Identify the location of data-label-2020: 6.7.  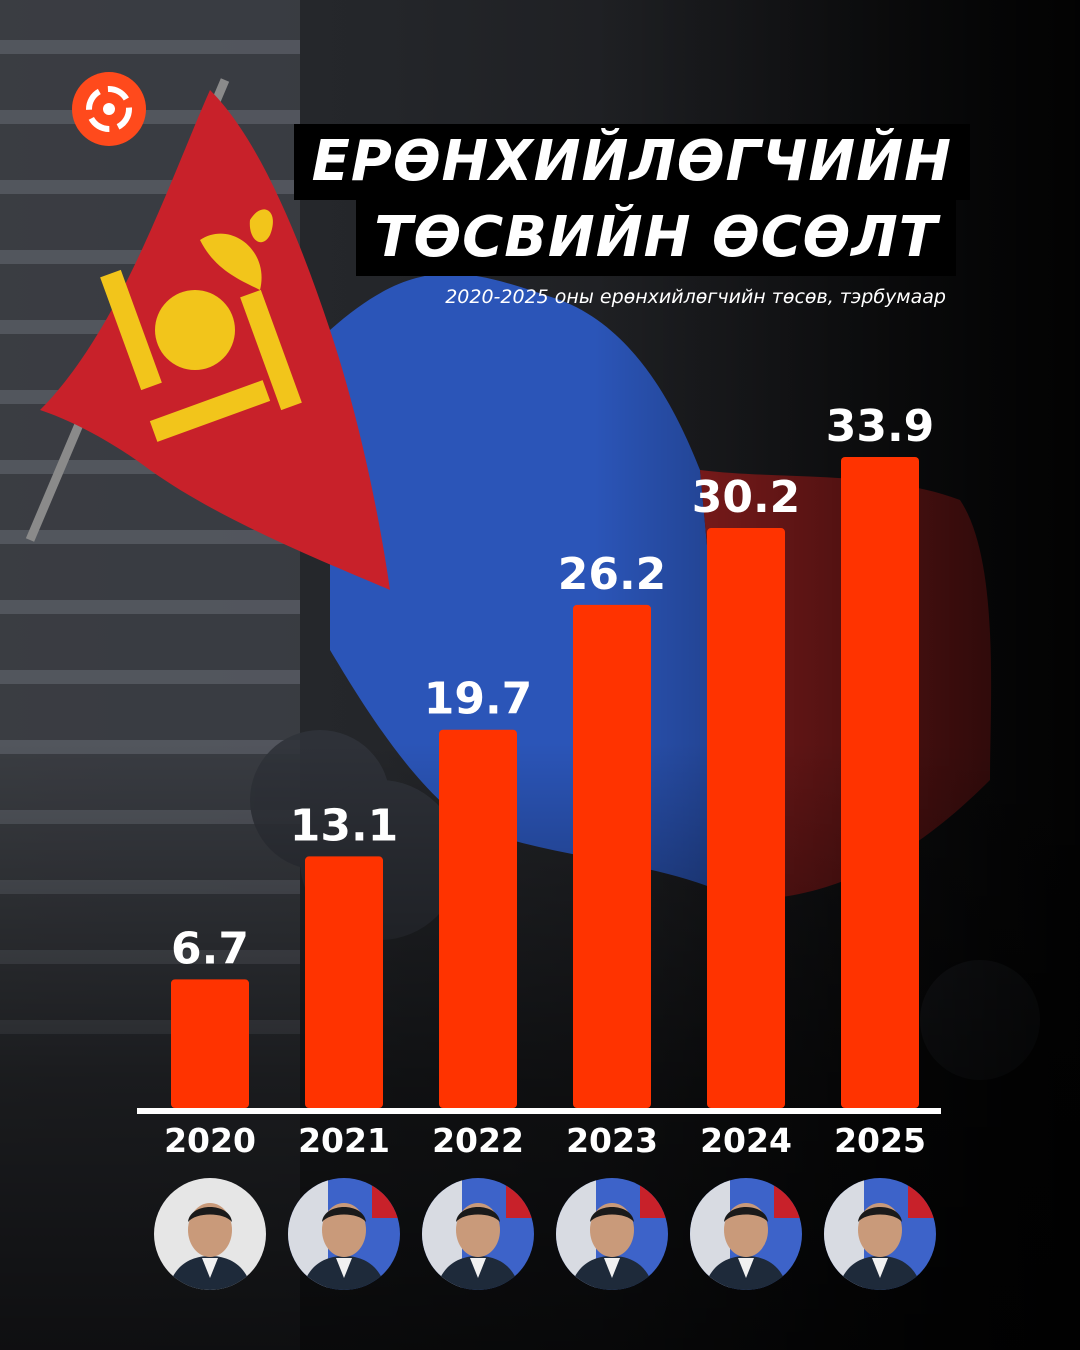
(210, 948).